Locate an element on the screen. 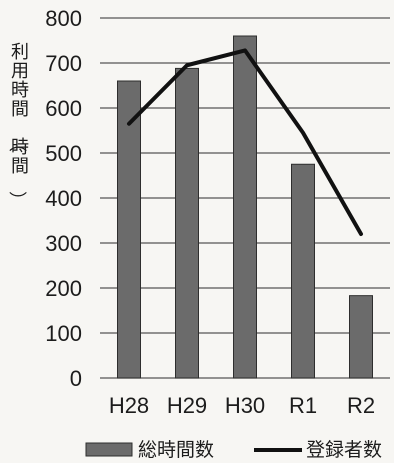 Image resolution: width=394 pixels, height=463 pixels. x-tick-labels: H28 H29 H30 R1 R2 is located at coordinates (242, 405).